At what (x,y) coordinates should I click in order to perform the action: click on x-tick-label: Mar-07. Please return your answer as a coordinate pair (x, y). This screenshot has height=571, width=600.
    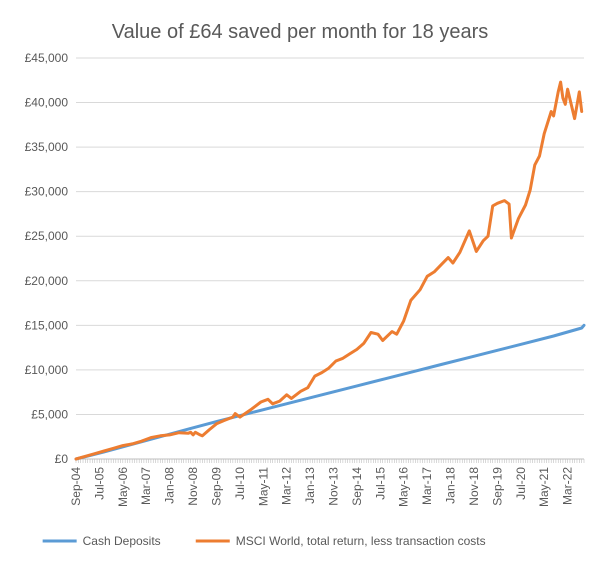
    Looking at the image, I should click on (146, 486).